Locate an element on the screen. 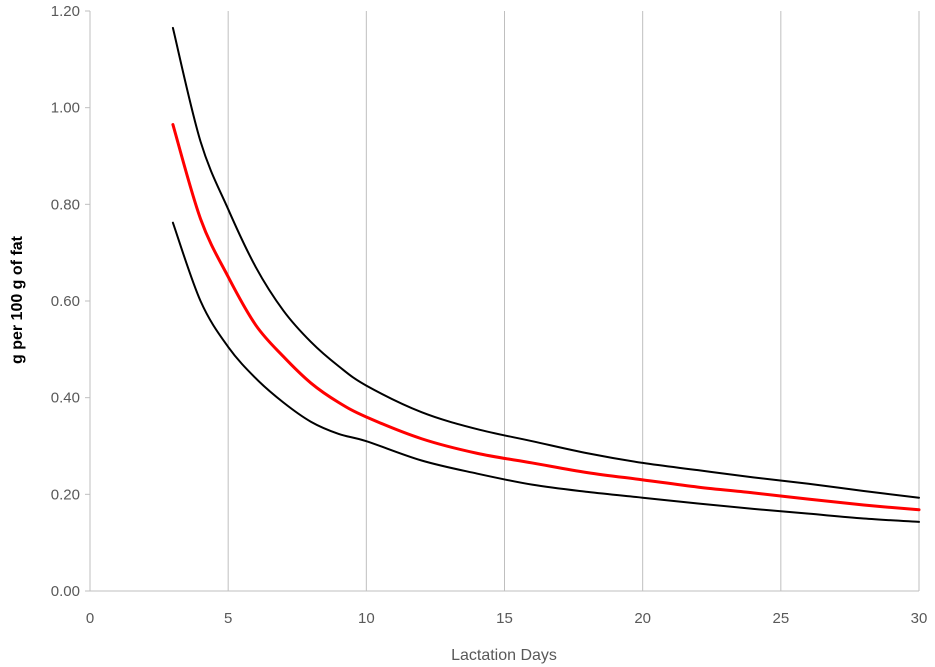 Image resolution: width=935 pixels, height=667 pixels. y-tick-label: 1.20 is located at coordinates (65, 11).